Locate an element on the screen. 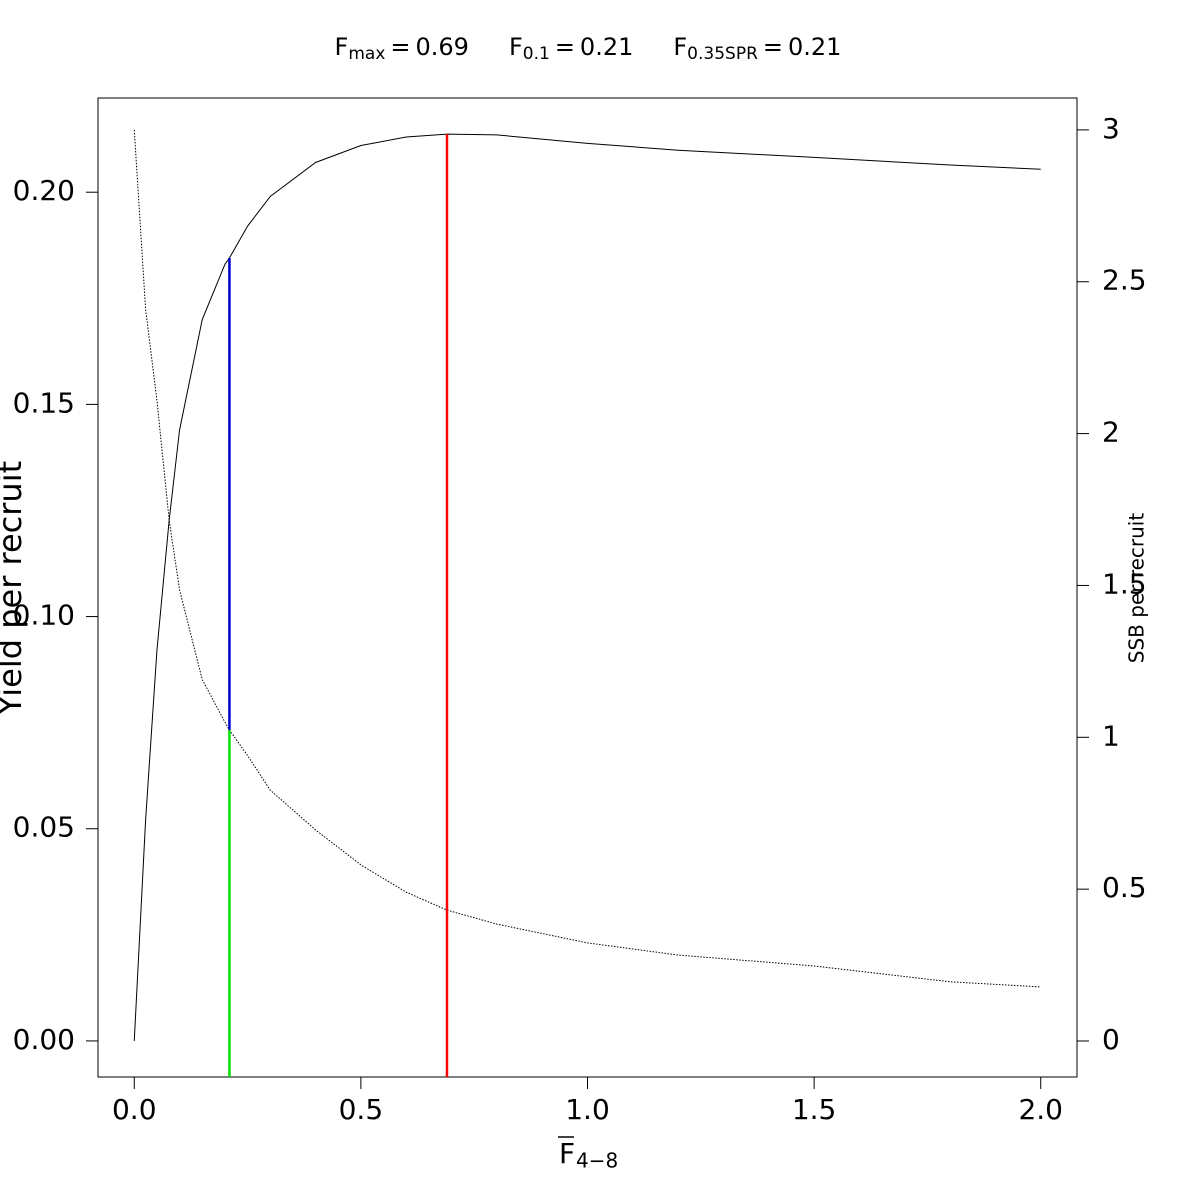  y2-axis-label: SSB per recruit is located at coordinates (1137, 588).